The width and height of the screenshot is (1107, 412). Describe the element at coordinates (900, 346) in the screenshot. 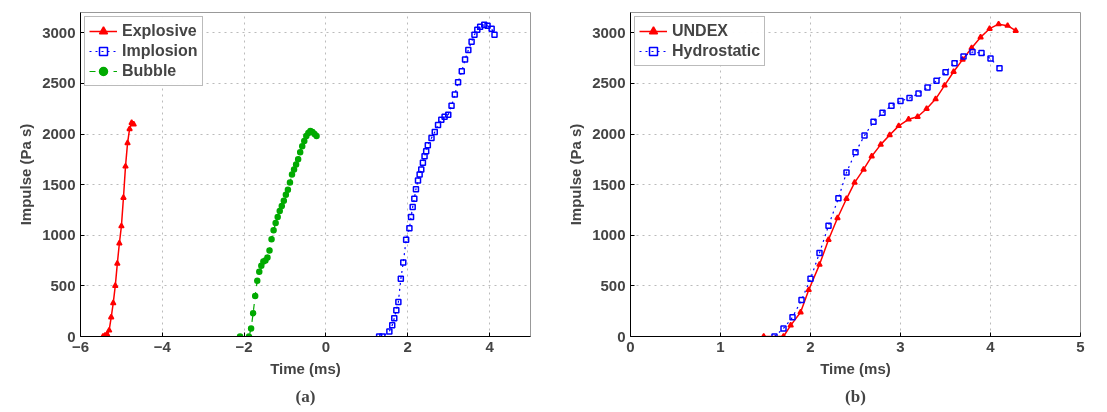

I see `x-tick-label: 3` at that location.